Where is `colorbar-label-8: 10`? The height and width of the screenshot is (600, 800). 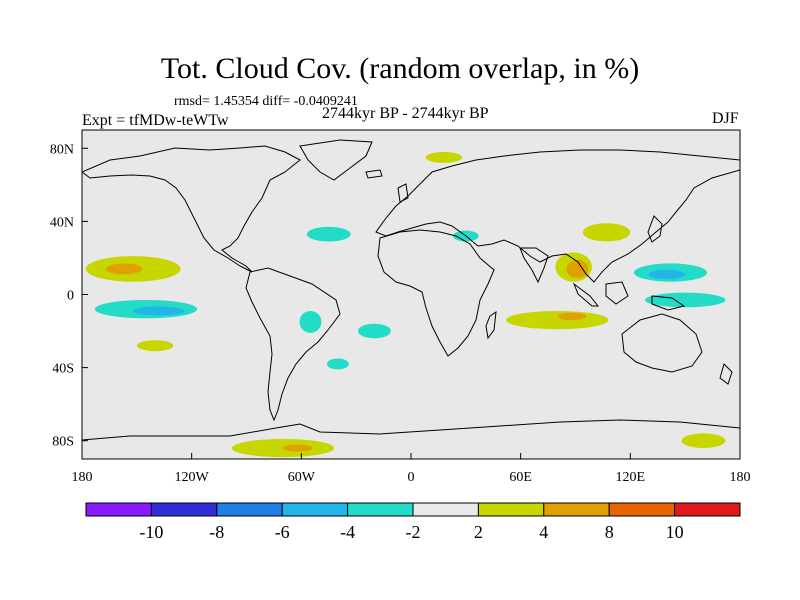
colorbar-label-8: 10 is located at coordinates (675, 532).